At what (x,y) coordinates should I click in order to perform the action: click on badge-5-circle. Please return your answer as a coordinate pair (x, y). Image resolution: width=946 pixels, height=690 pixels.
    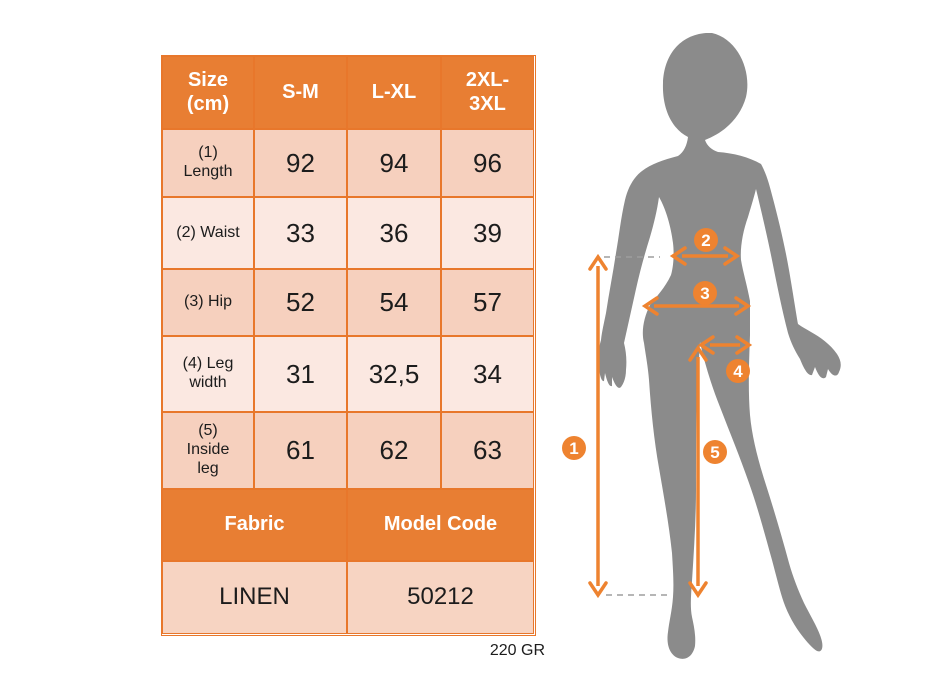
    Looking at the image, I should click on (715, 452).